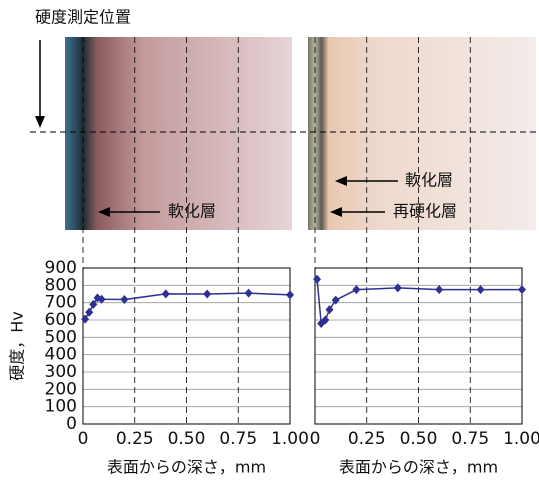 The height and width of the screenshot is (481, 539). Describe the element at coordinates (61, 337) in the screenshot. I see `y-tick-label: 500` at that location.